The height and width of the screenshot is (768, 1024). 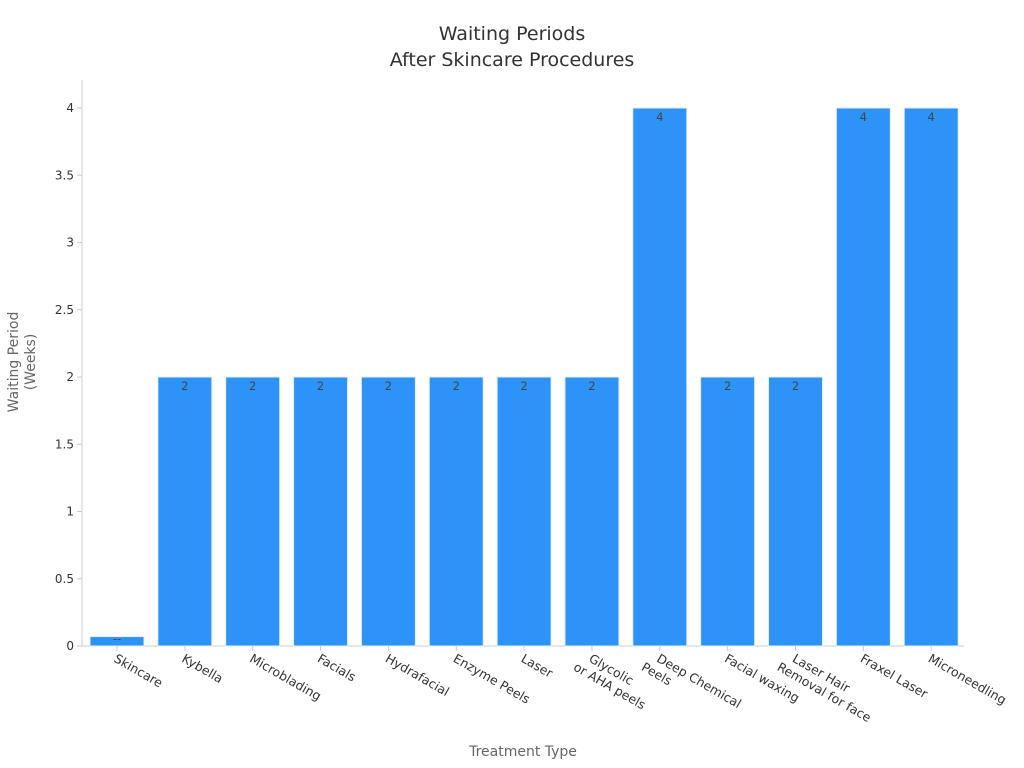 I want to click on chart-title-line-2: After Skincare Procedures, so click(x=512, y=60).